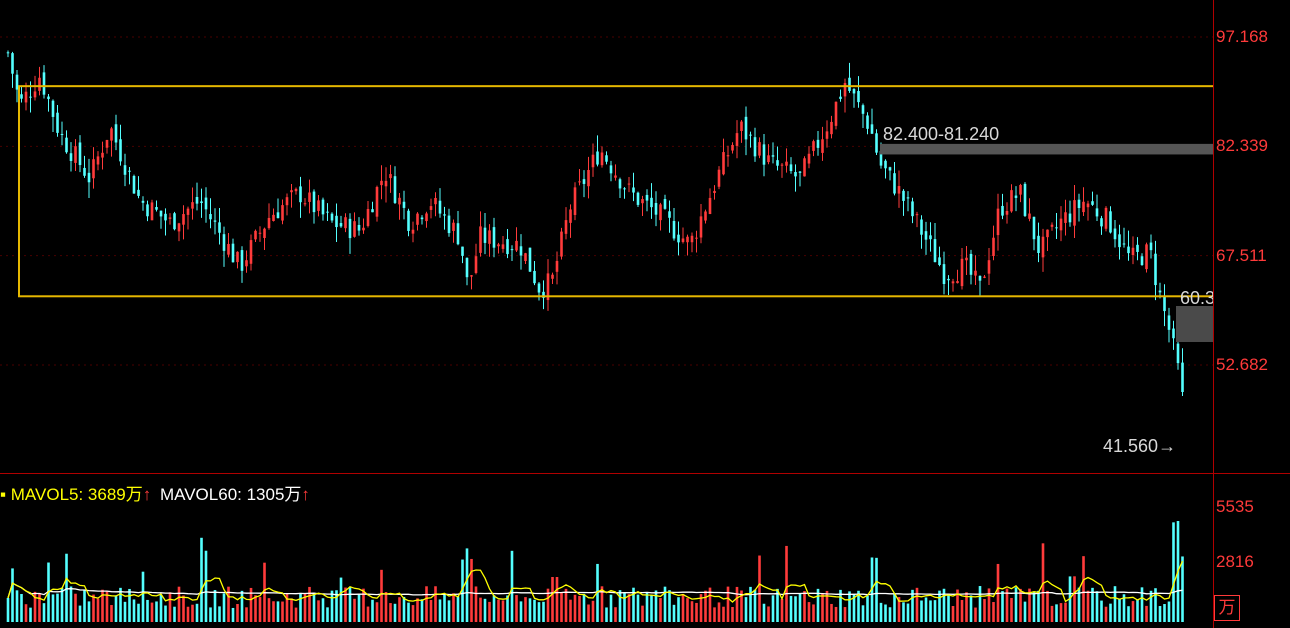  Describe the element at coordinates (1242, 36) in the screenshot. I see `price-tick-label: 97.168` at that location.